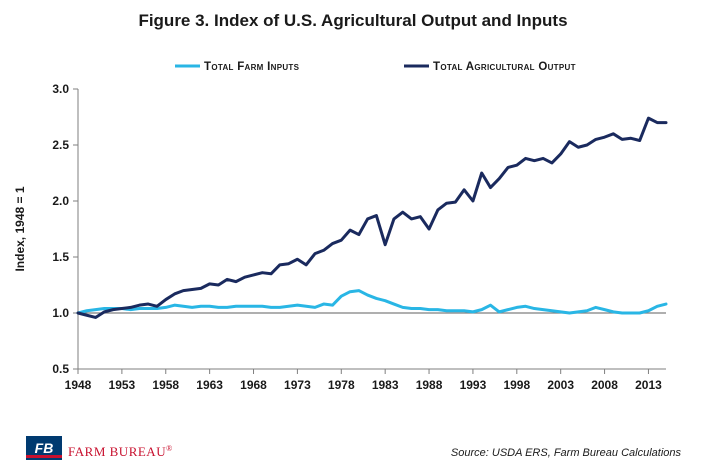  Describe the element at coordinates (604, 385) in the screenshot. I see `x-tick-label: 2008` at that location.